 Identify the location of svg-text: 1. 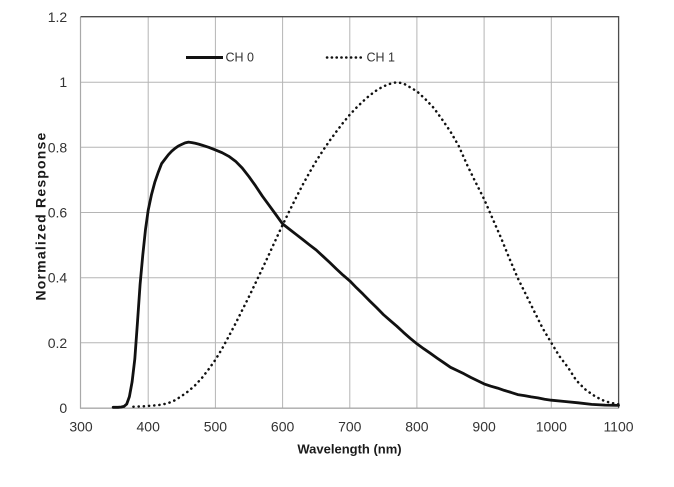
(63, 82).